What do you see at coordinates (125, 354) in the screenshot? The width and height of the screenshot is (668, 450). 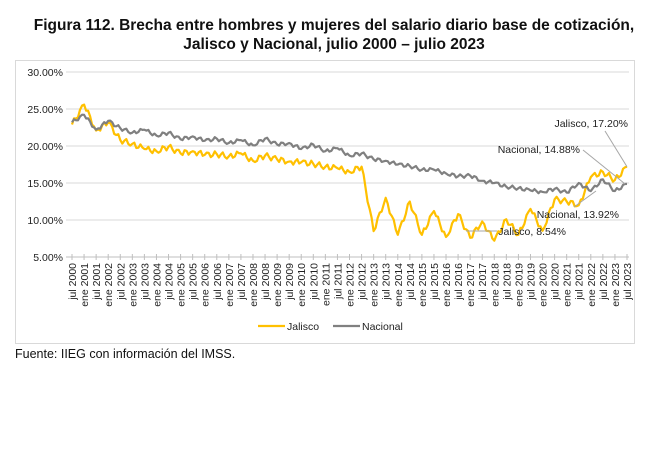 I see `source-note: Fuente: IIEG con información del IMSS.` at bounding box center [125, 354].